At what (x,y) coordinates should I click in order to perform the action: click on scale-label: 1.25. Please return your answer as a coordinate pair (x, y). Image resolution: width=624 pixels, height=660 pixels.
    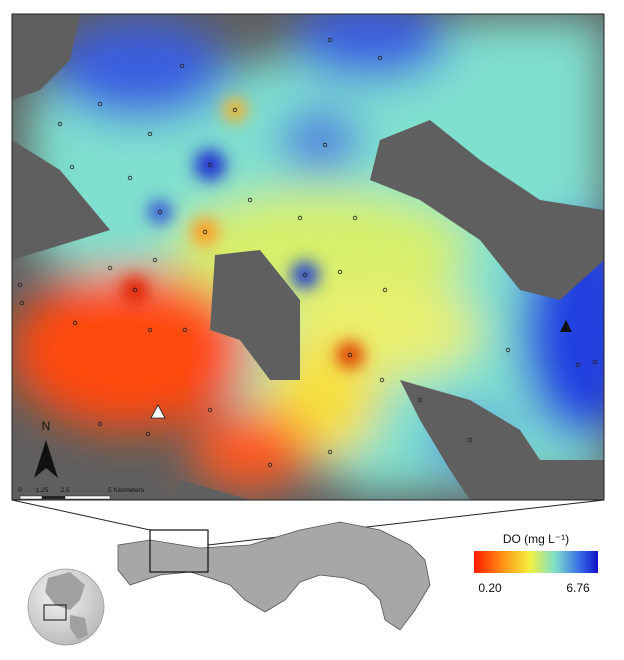
    Looking at the image, I should click on (42, 490).